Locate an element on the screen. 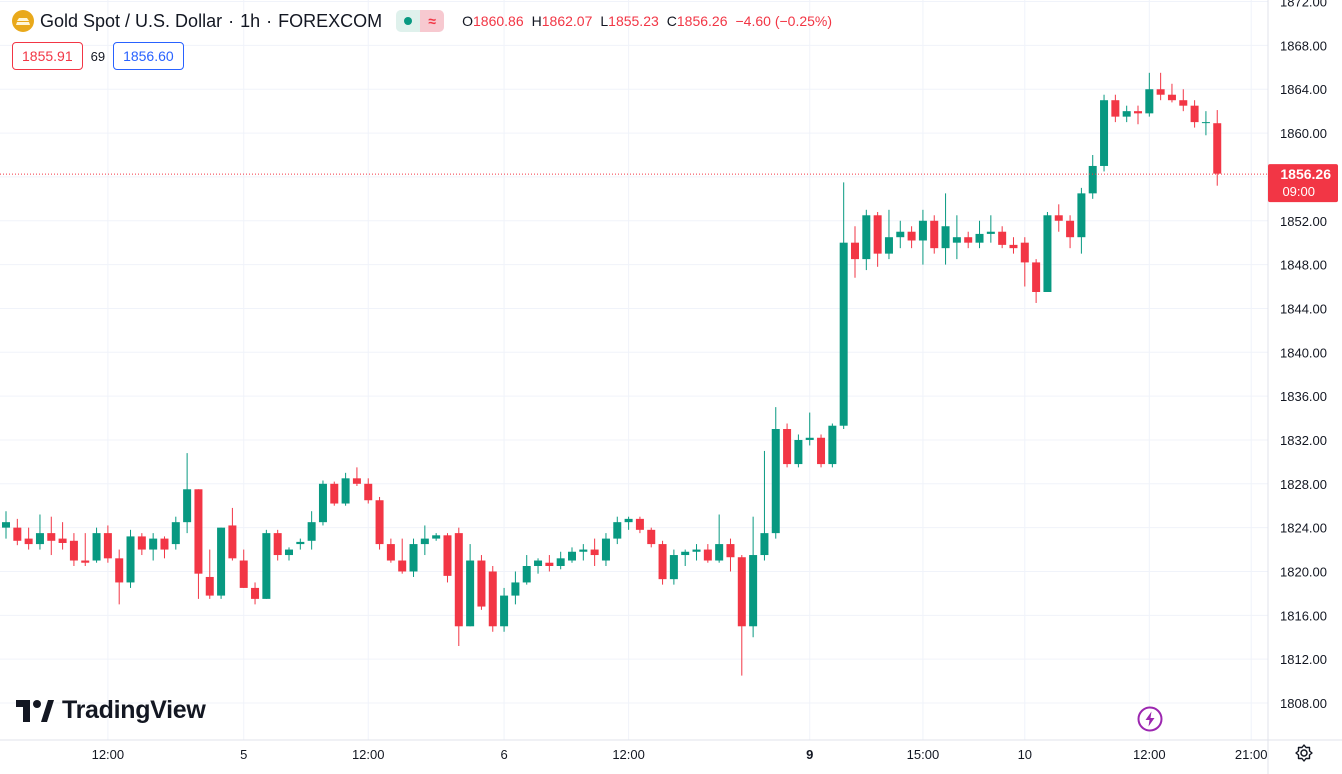  delayed-data-icon: ≈ is located at coordinates (432, 21).